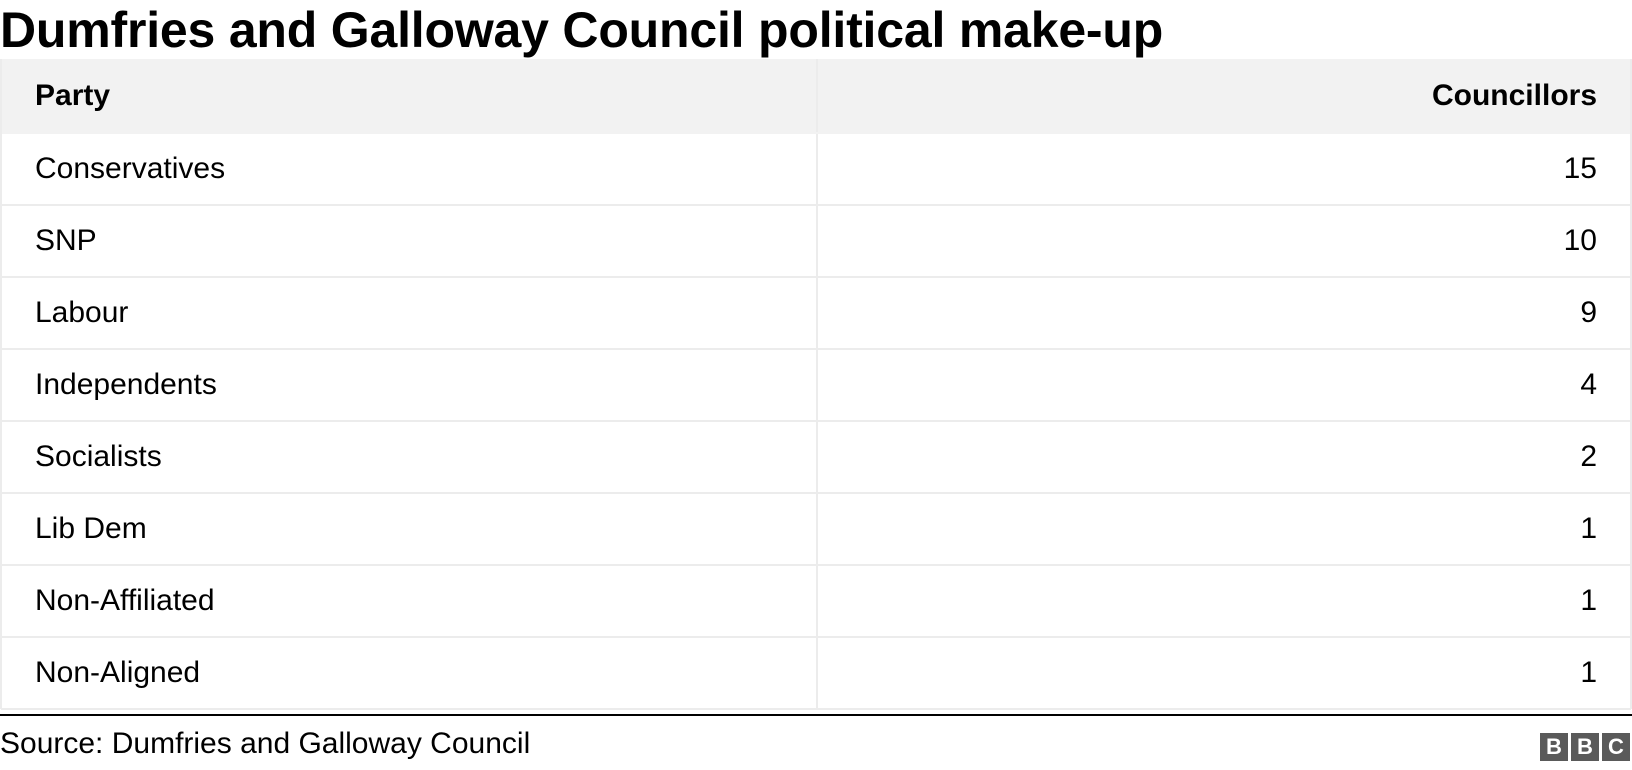 The height and width of the screenshot is (770, 1632). Describe the element at coordinates (409, 673) in the screenshot. I see `party-cell: Non-Aligned` at that location.